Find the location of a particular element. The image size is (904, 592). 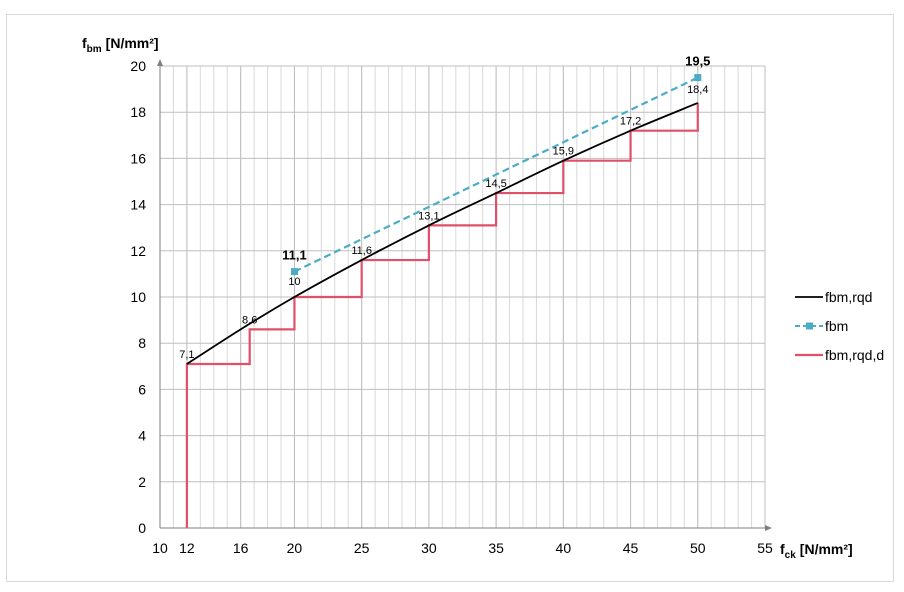

data-label: 10 is located at coordinates (294, 282).